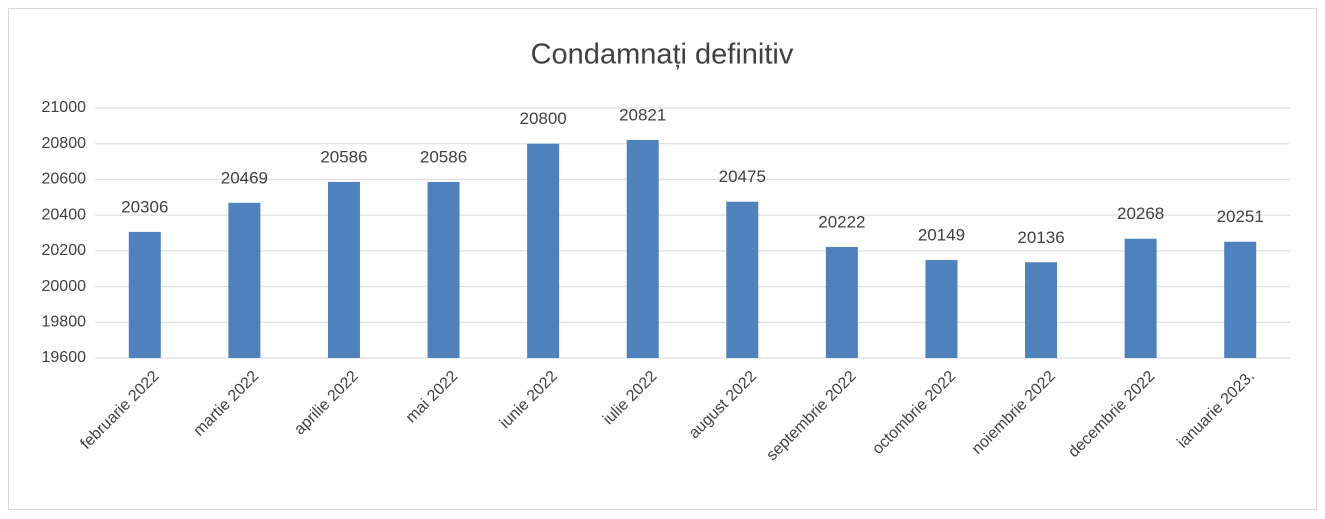  I want to click on y-tick-label: 20800, so click(64, 143).